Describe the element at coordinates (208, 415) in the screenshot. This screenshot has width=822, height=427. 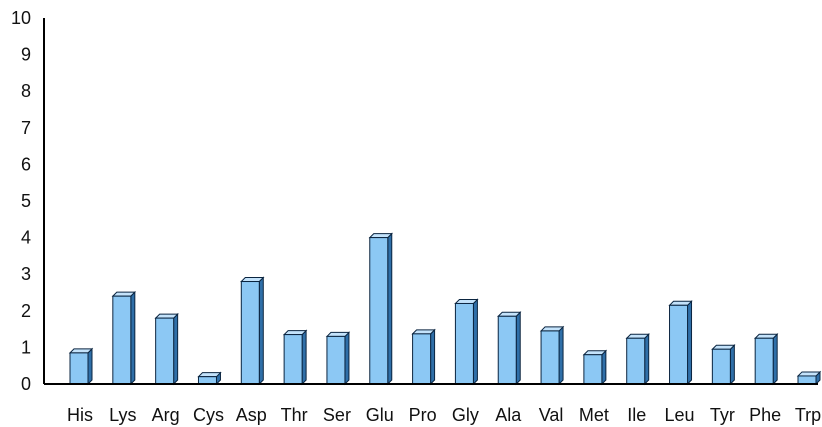
I see `x-tick-label: Cys` at that location.